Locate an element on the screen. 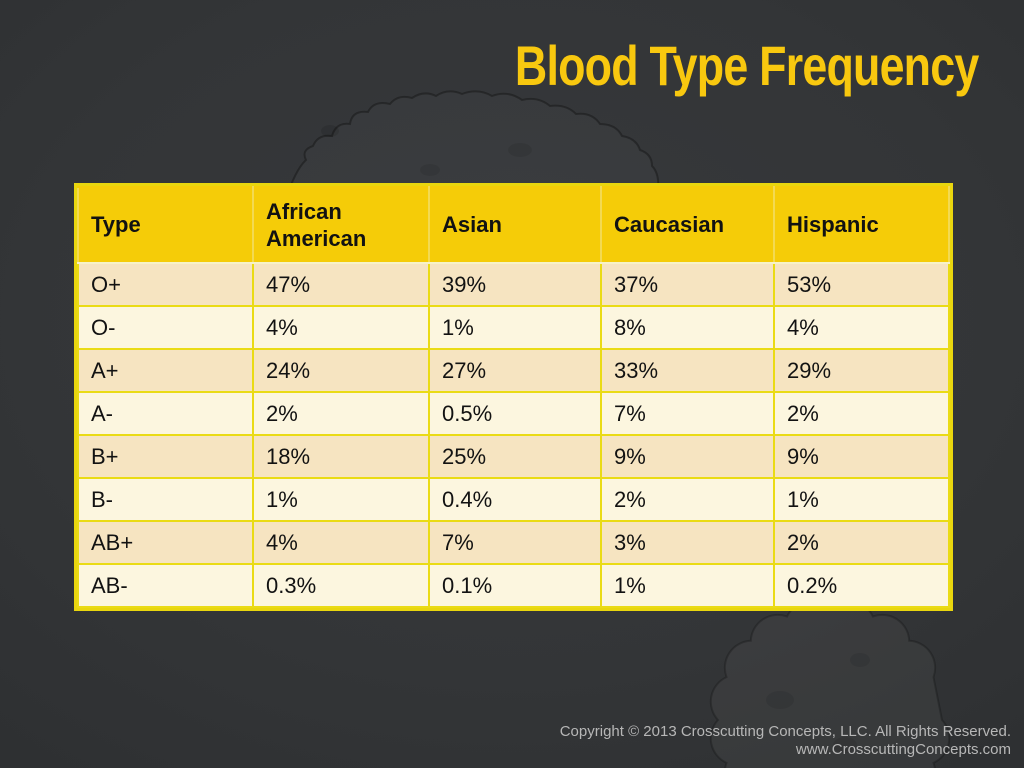 The height and width of the screenshot is (768, 1024). blood-type-cell: O- is located at coordinates (165, 327).